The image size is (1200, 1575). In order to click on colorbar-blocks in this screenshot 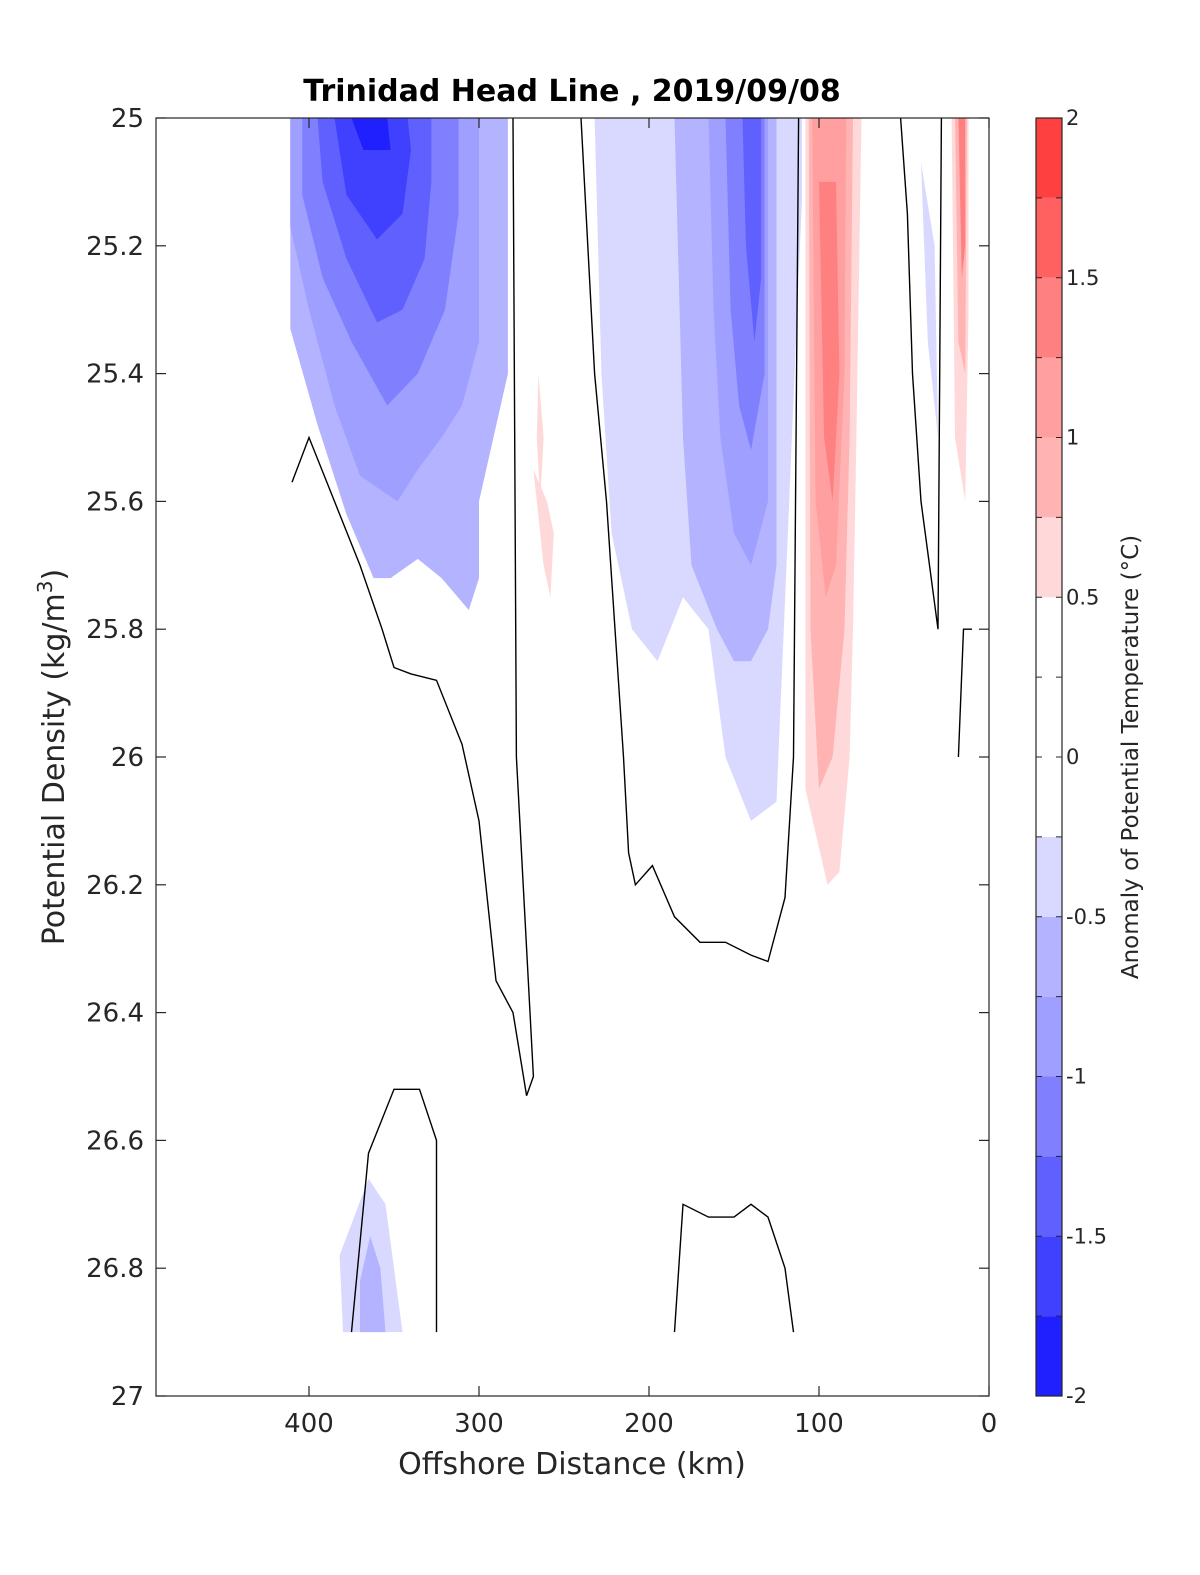, I will do `click(1049, 757)`.